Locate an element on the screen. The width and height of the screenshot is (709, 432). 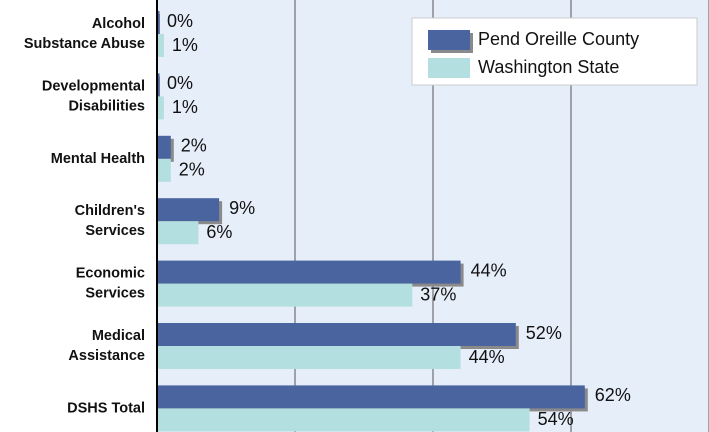
category-label: Mental Health is located at coordinates (98, 159).